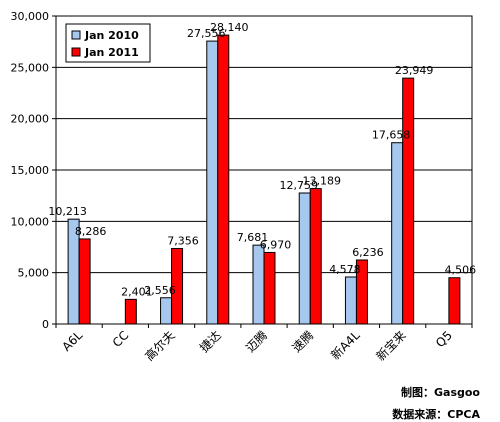  I want to click on x-tick-label: 迈腾, so click(257, 342).